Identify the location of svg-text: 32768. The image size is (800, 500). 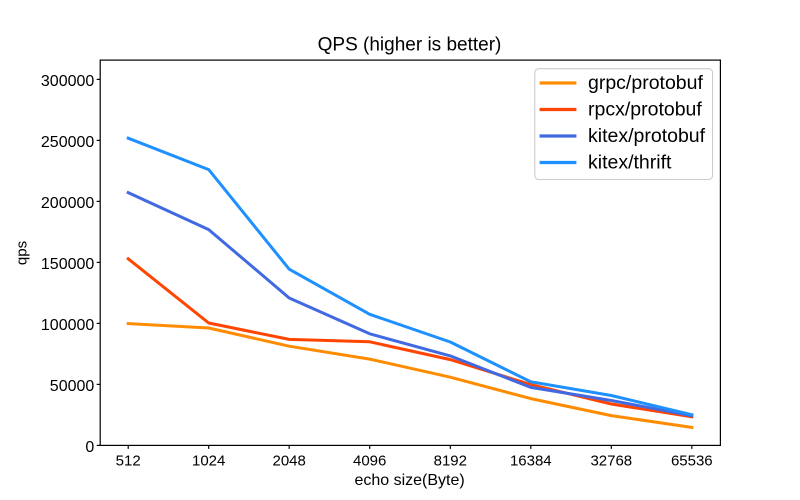
(611, 461).